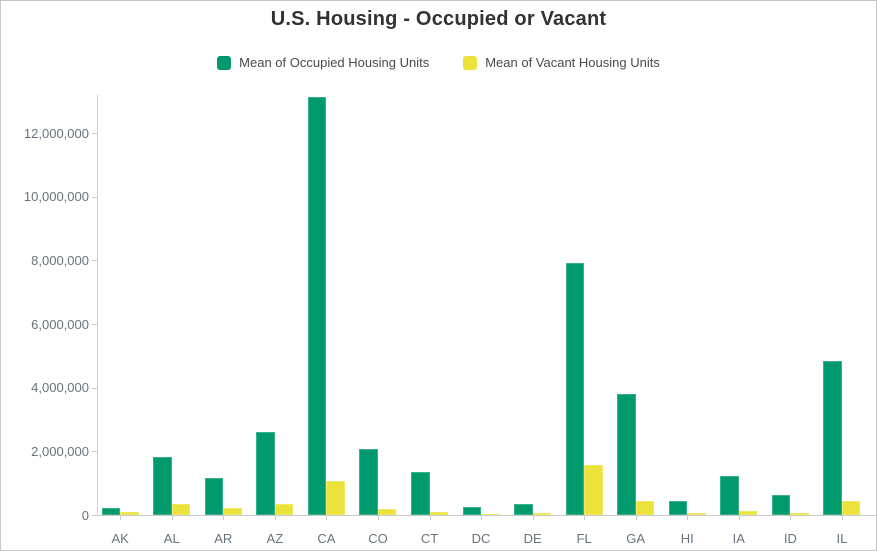  What do you see at coordinates (60, 451) in the screenshot?
I see `y-axis-tick-label: 2,000,000` at bounding box center [60, 451].